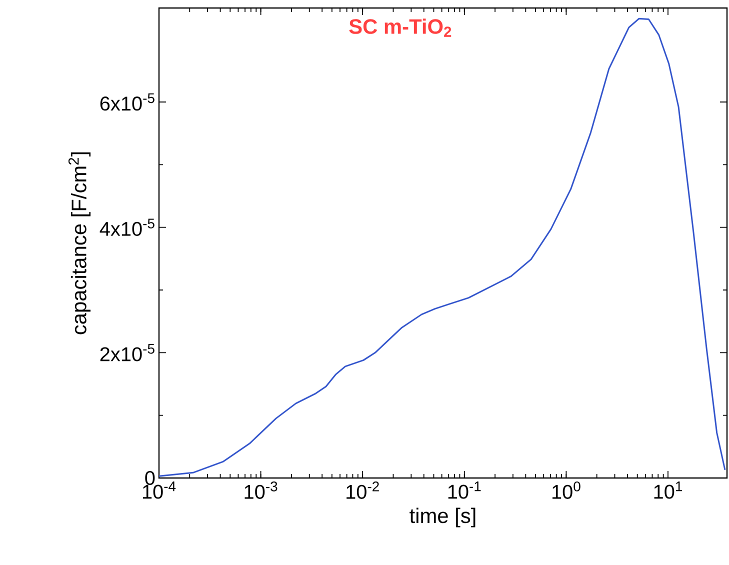 The image size is (729, 565). Describe the element at coordinates (79, 243) in the screenshot. I see `y-axis-title: capacitance [F/cm$^{2}$]` at that location.